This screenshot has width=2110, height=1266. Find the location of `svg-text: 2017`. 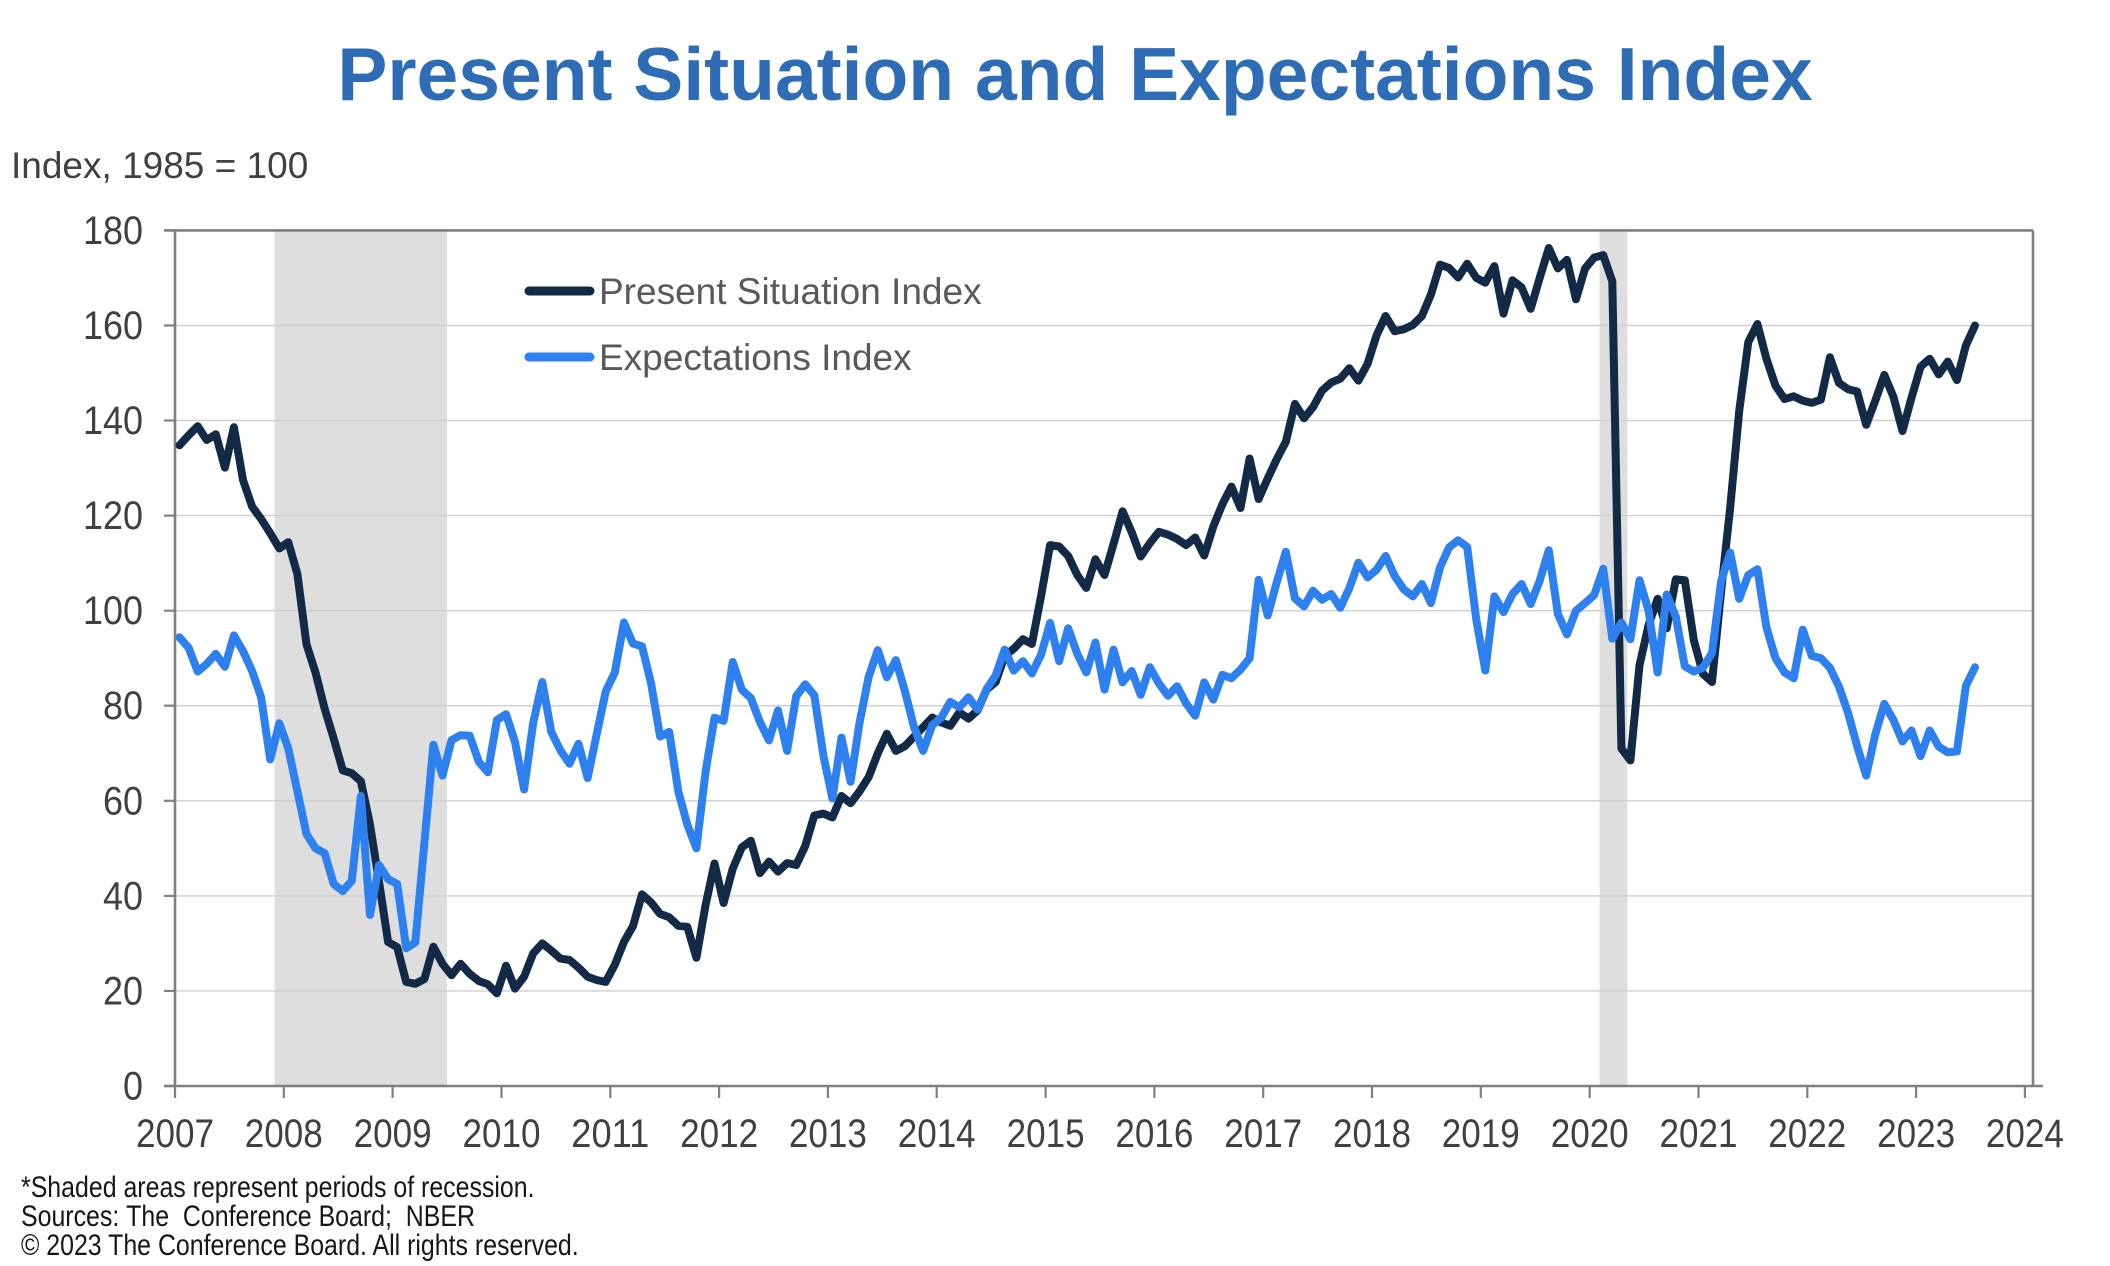

svg-text: 2017 is located at coordinates (1263, 1134).